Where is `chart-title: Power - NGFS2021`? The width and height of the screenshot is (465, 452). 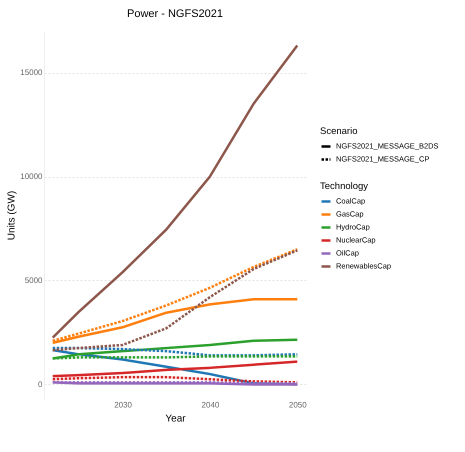 chart-title: Power - NGFS2021 is located at coordinates (175, 14).